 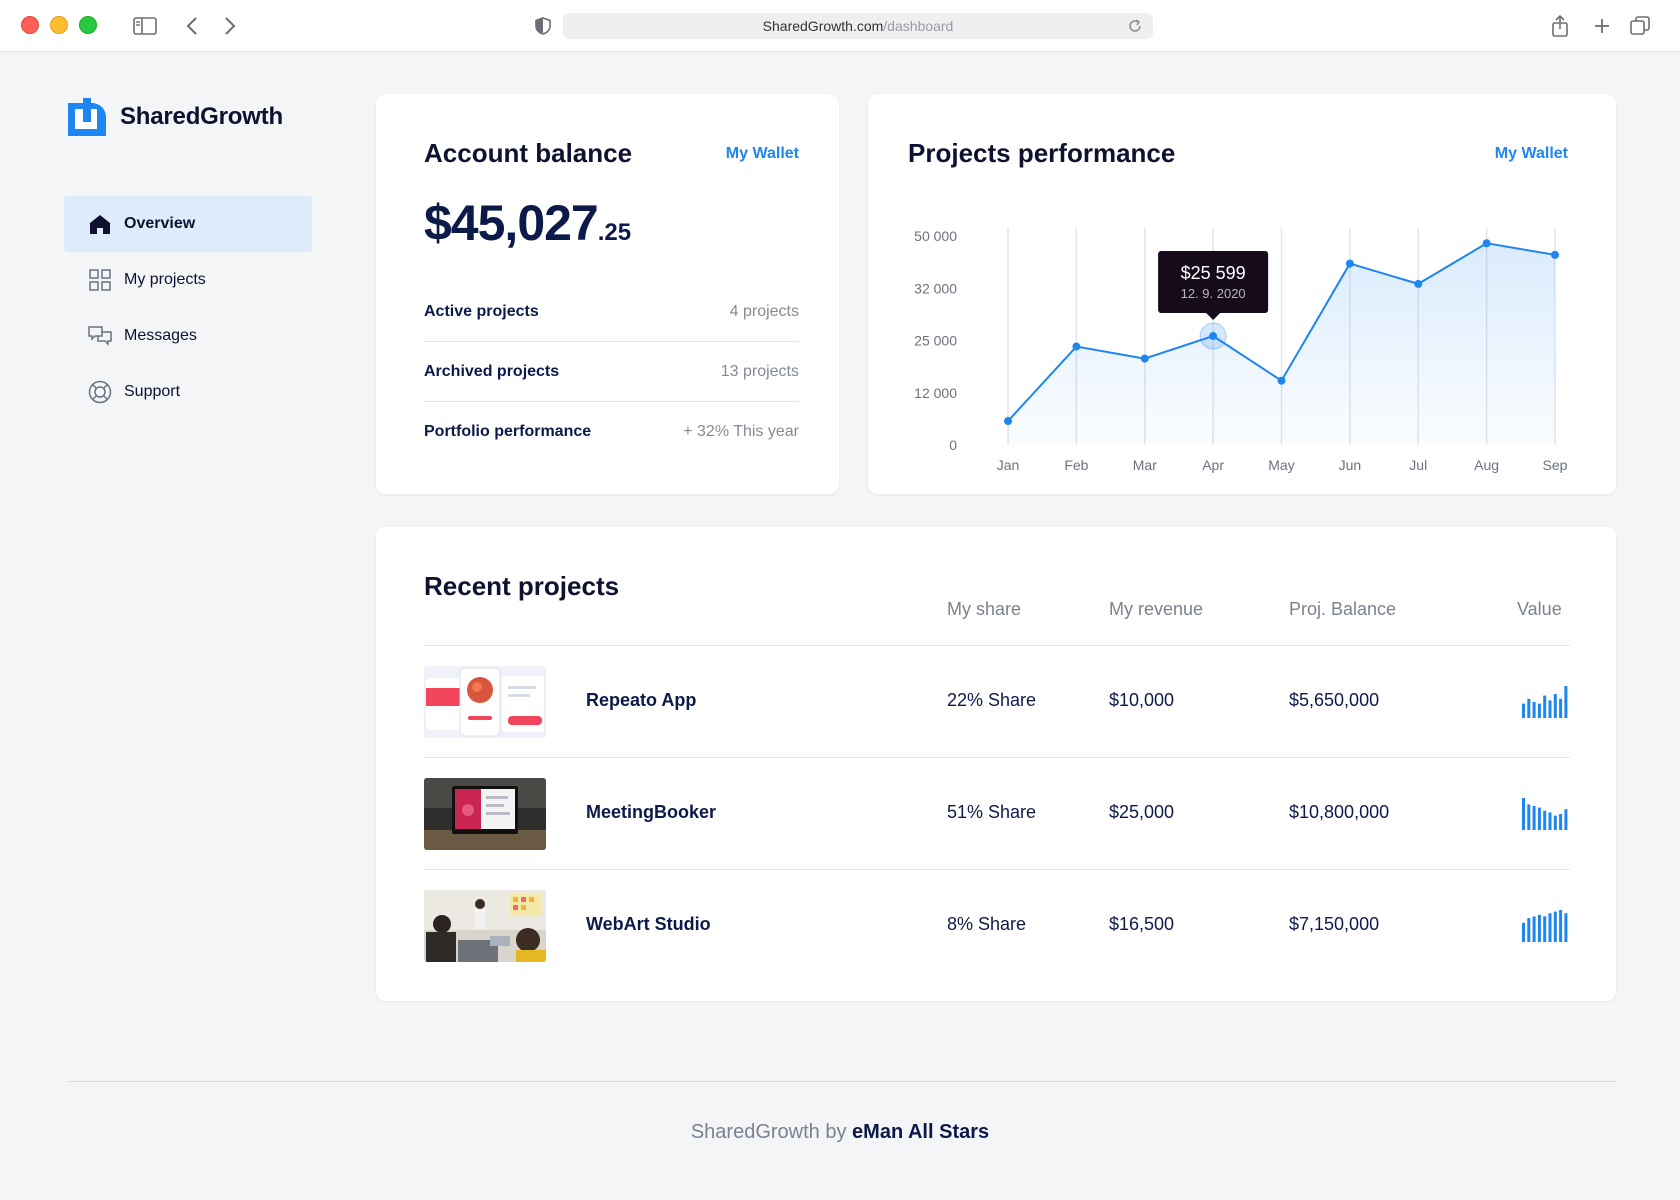 What do you see at coordinates (1042, 153) in the screenshot?
I see `projects-performance-title: Projects performance` at bounding box center [1042, 153].